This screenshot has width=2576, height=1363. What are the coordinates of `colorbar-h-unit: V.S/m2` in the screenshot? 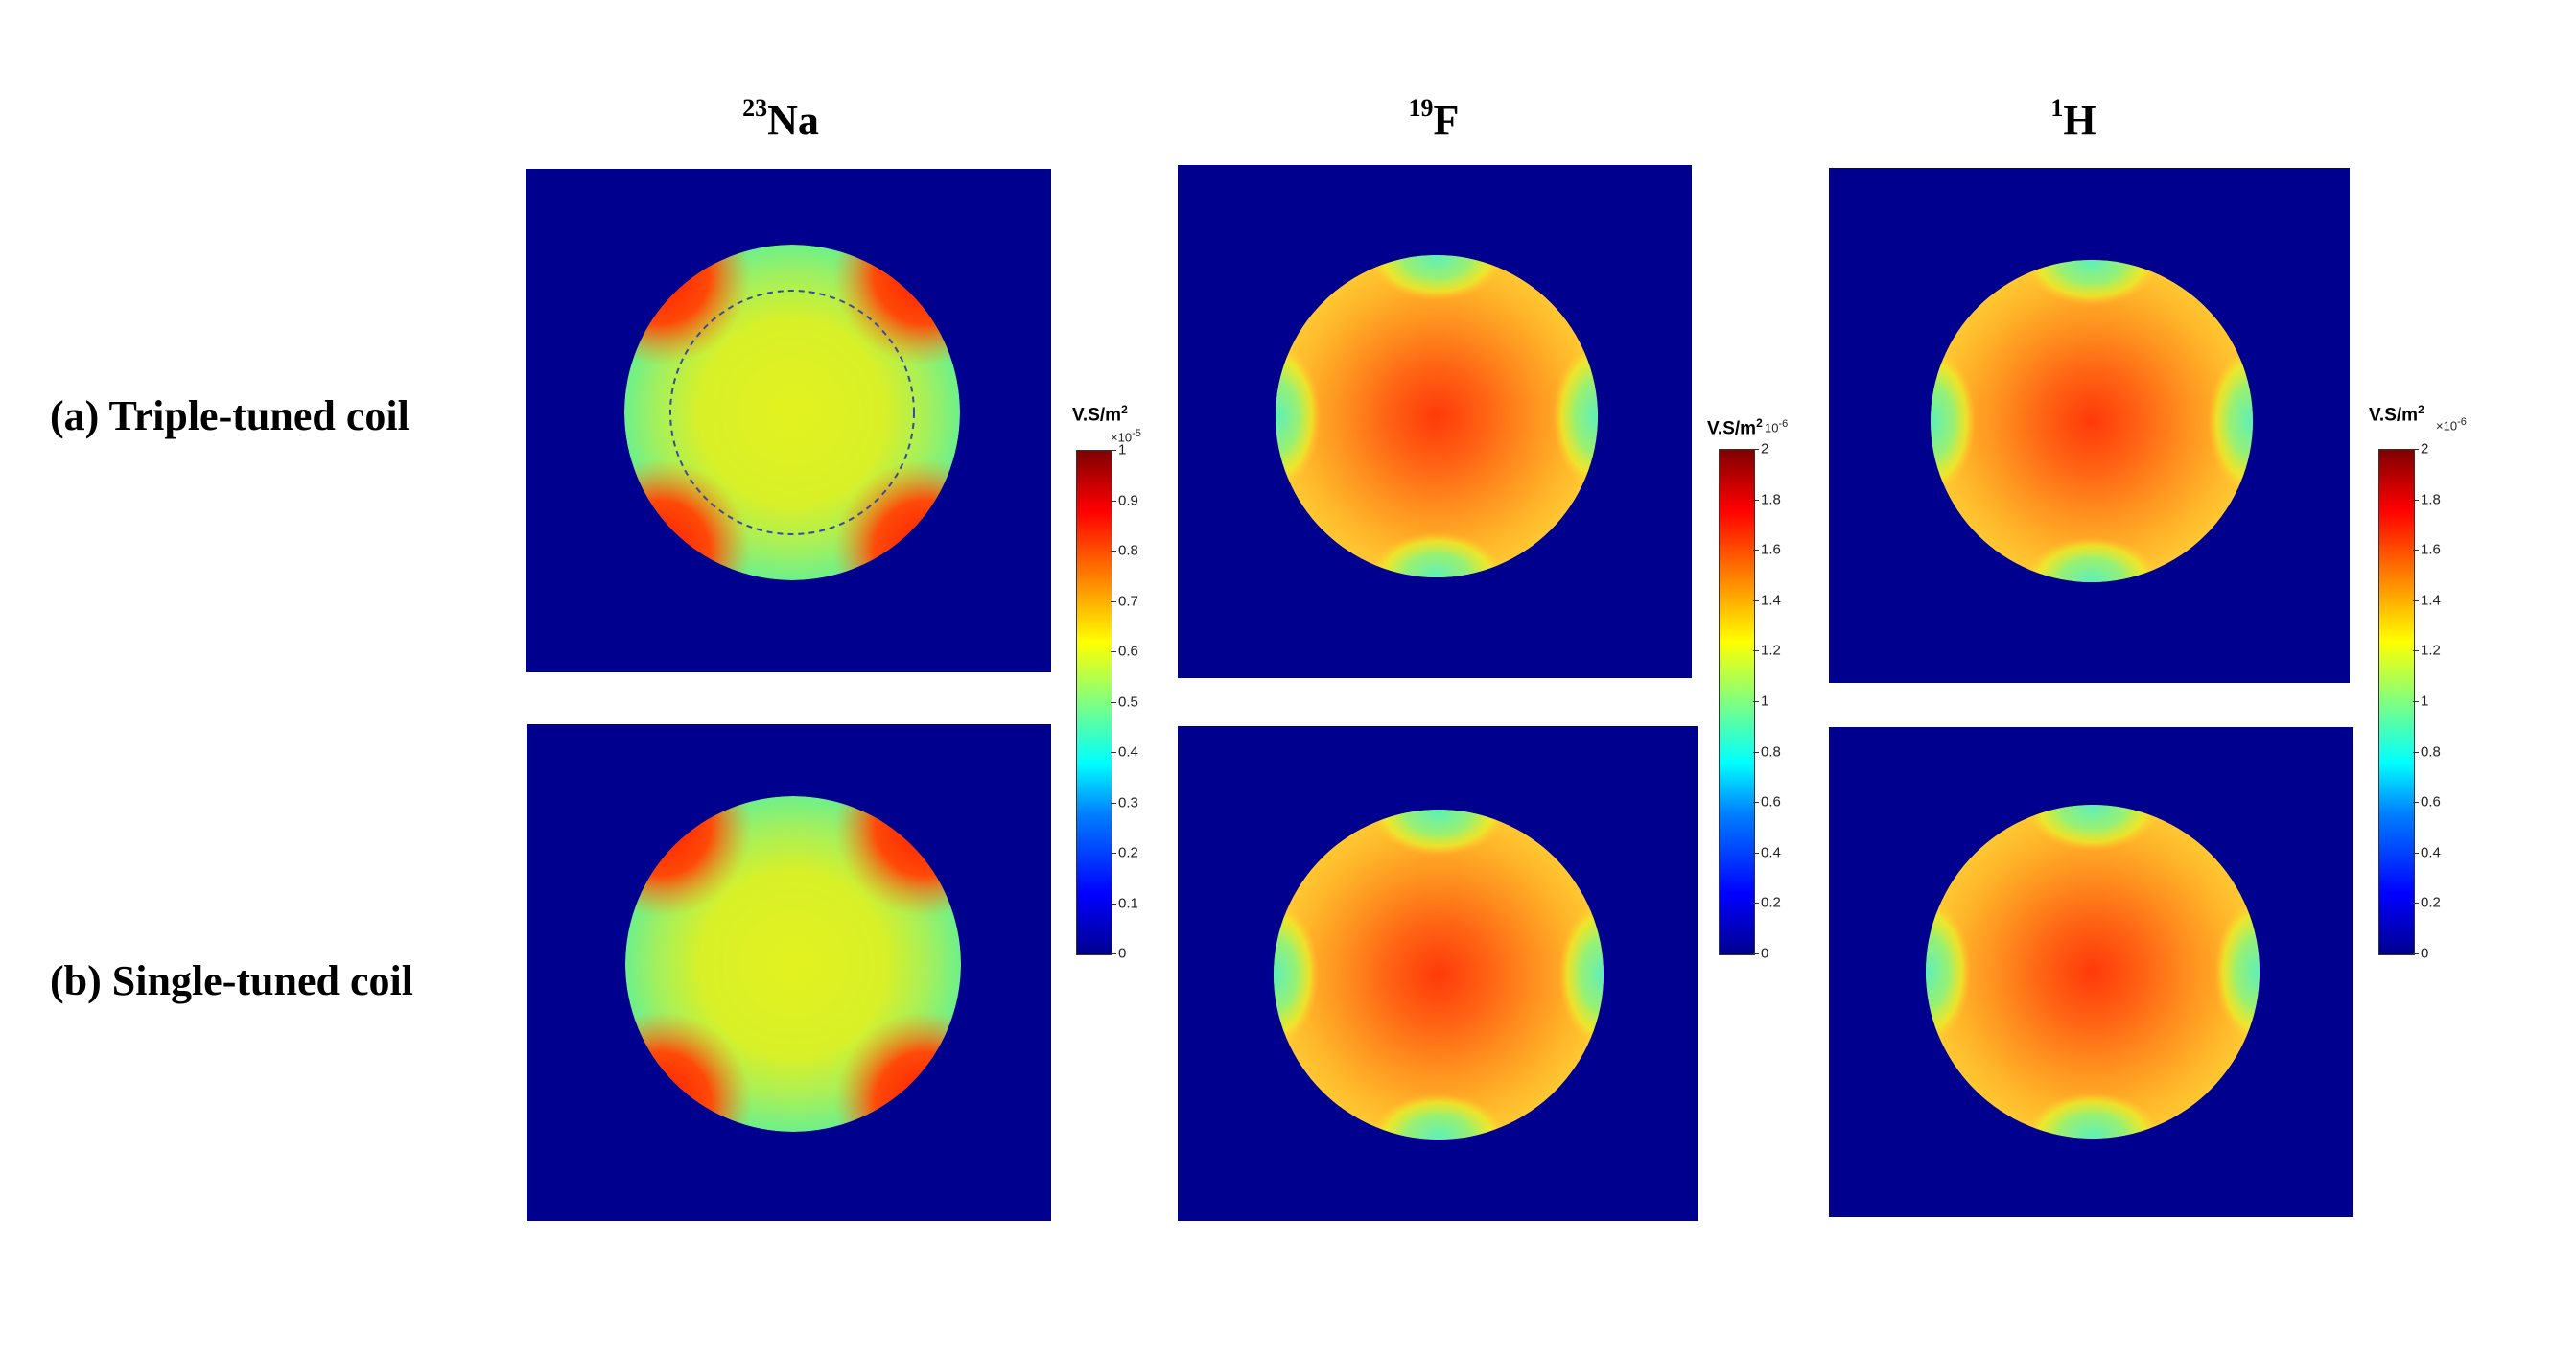 It's located at (2396, 414).